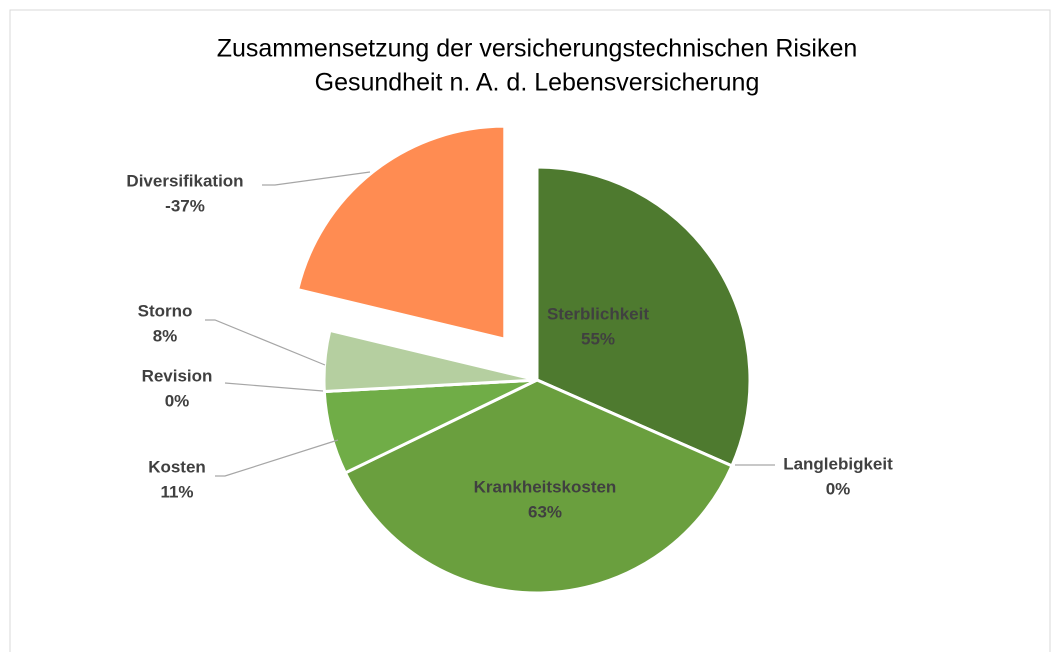 The width and height of the screenshot is (1060, 652). What do you see at coordinates (838, 463) in the screenshot?
I see `data-label-name: Langlebigkeit` at bounding box center [838, 463].